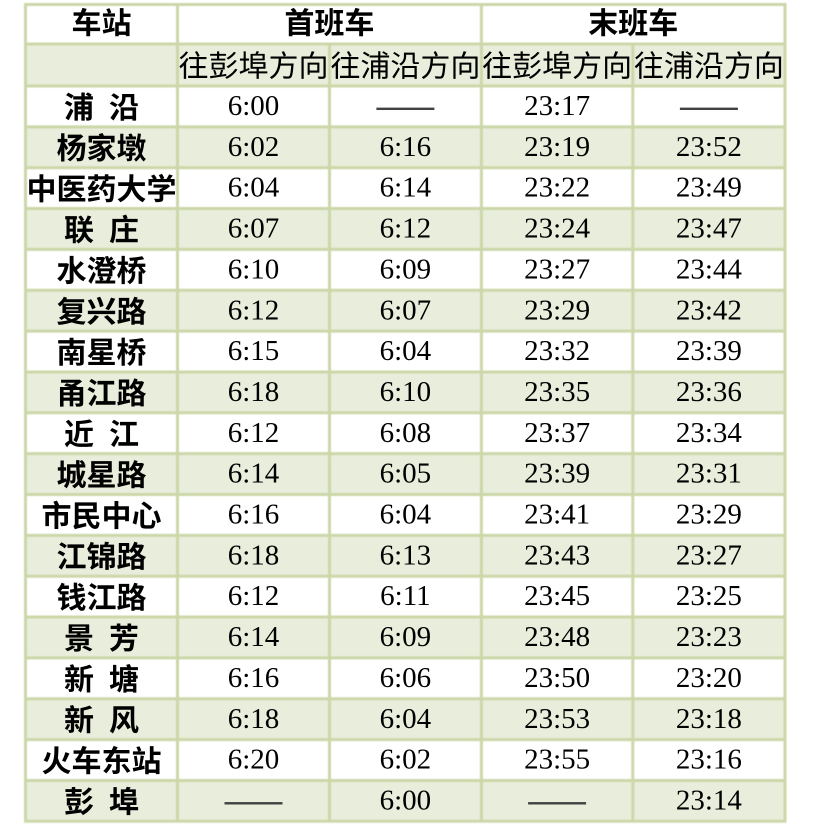 The height and width of the screenshot is (835, 828). I want to click on svg-text: 23:24, so click(557, 229).